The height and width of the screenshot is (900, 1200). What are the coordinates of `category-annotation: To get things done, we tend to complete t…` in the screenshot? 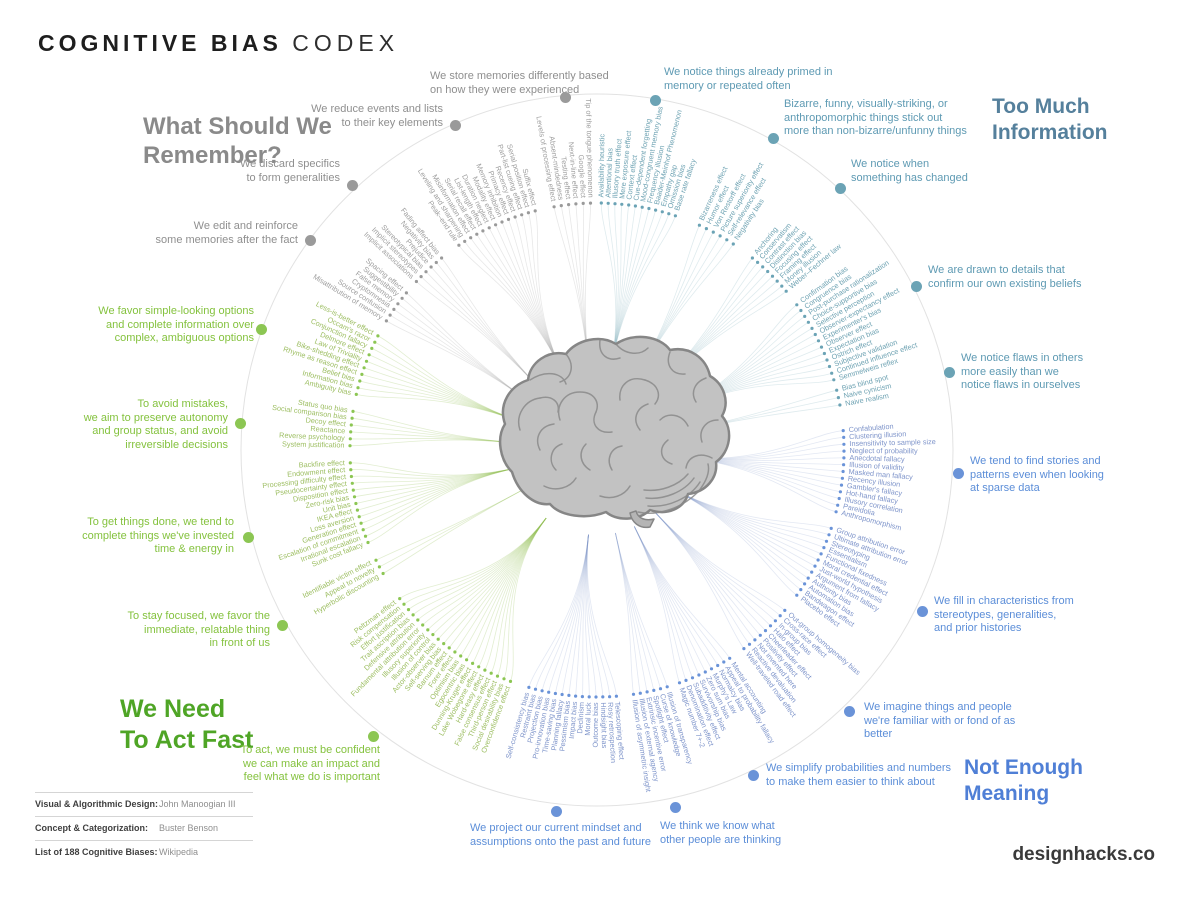 It's located at (124, 536).